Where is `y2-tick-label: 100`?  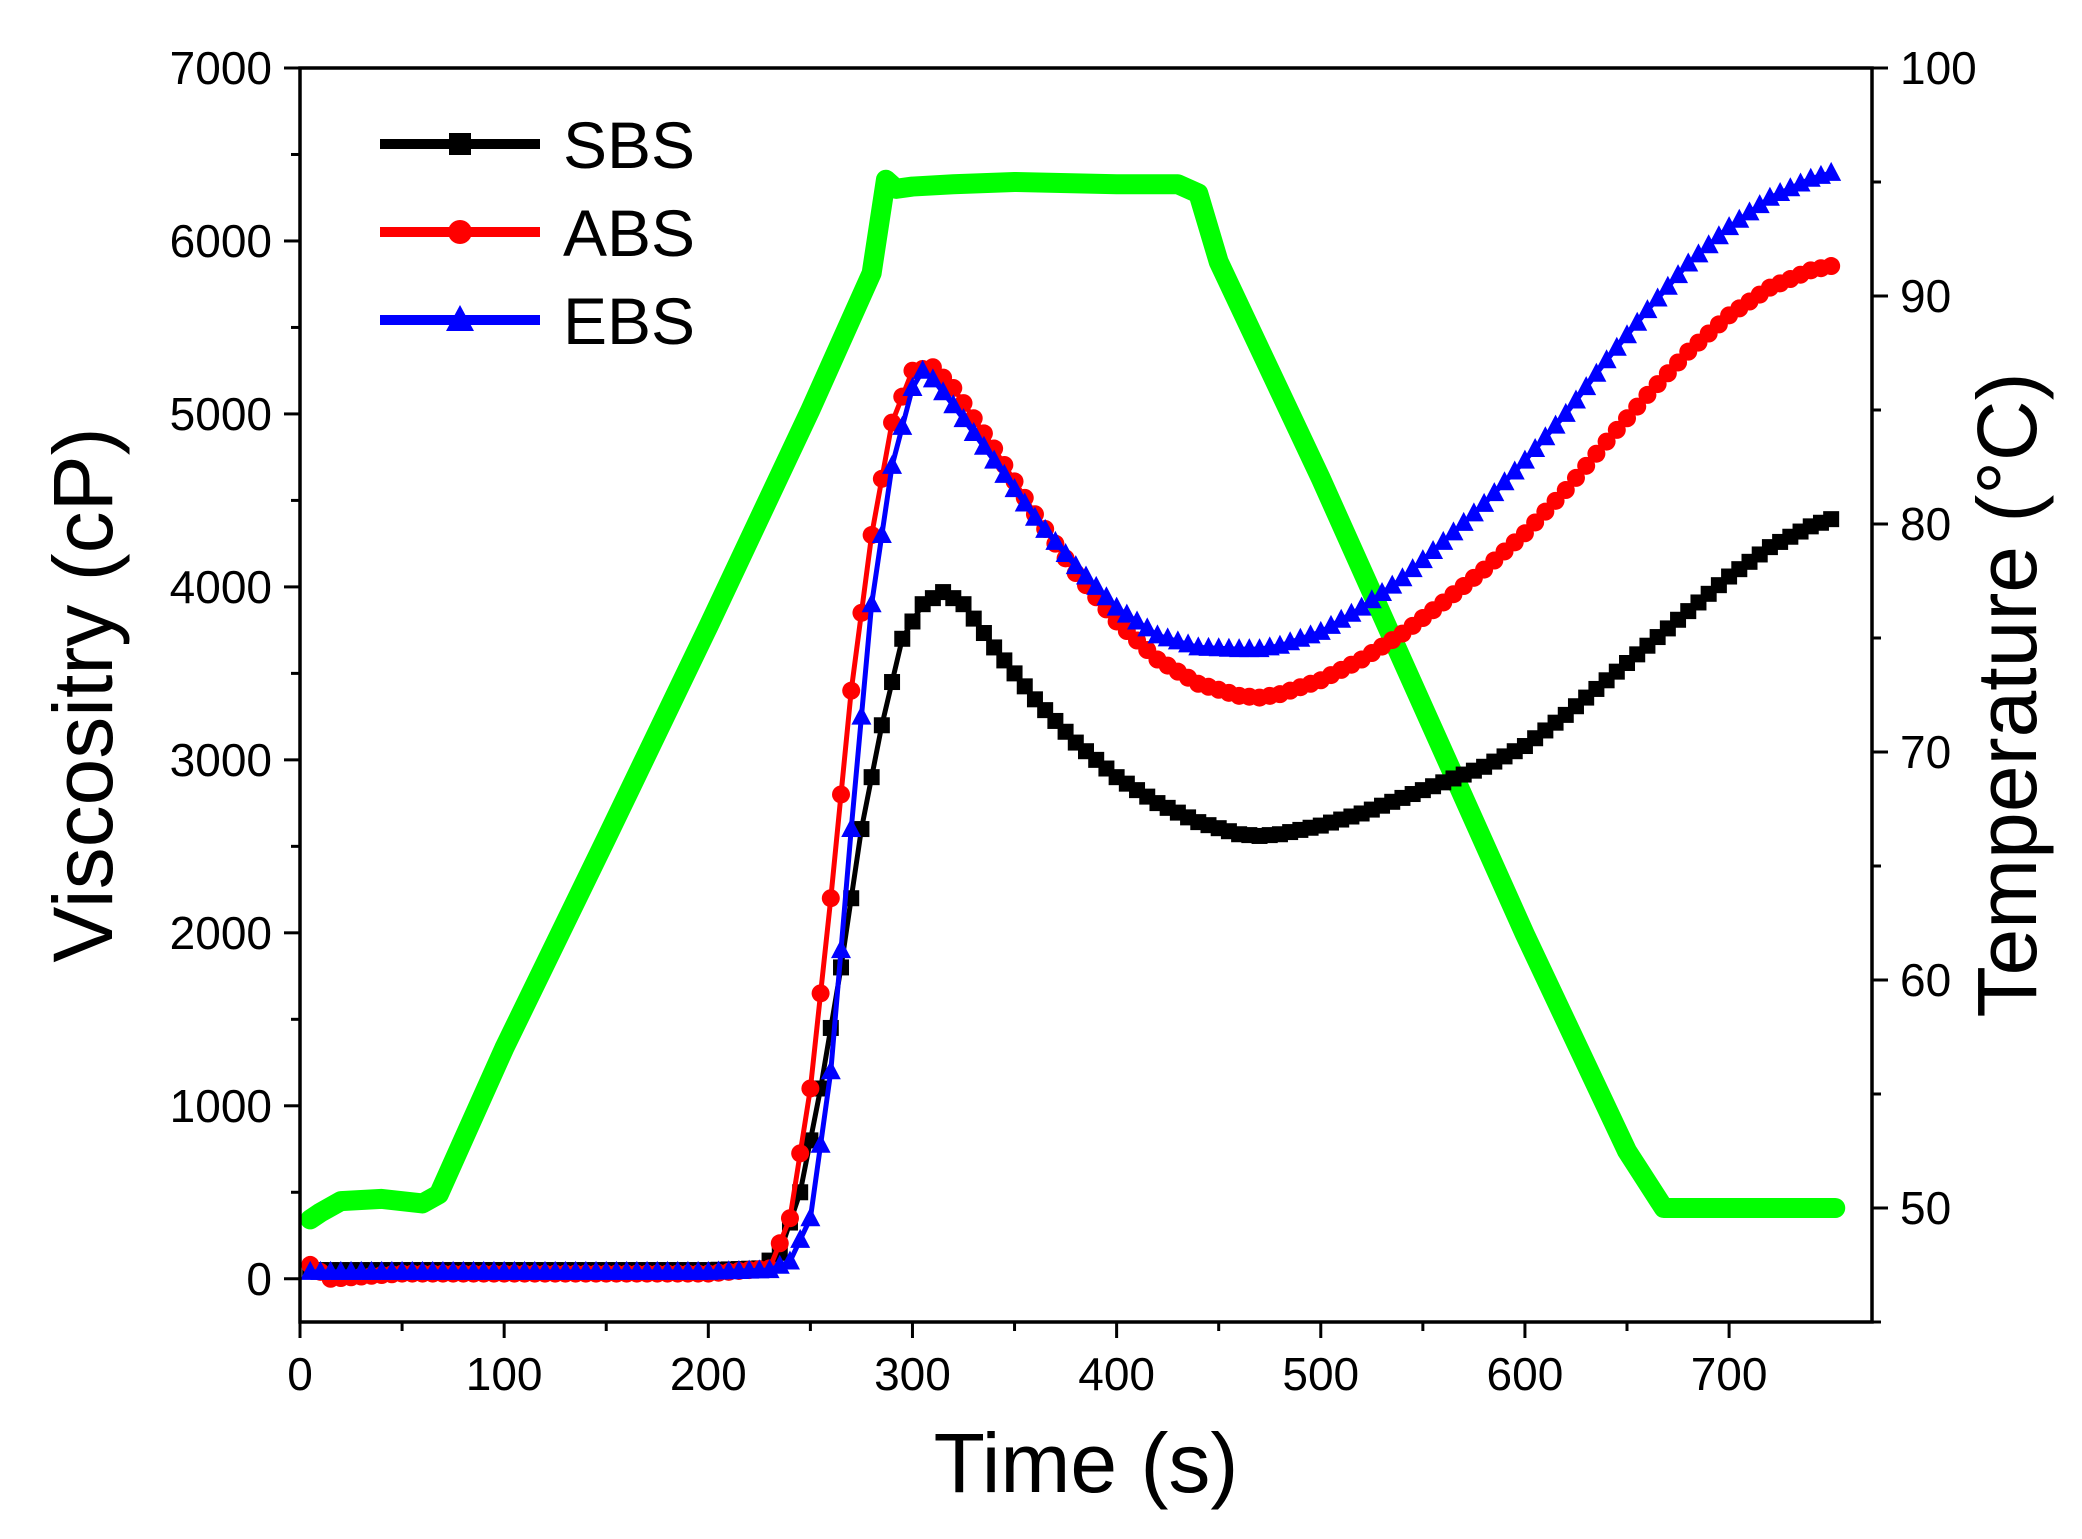
y2-tick-label: 100 is located at coordinates (1938, 68).